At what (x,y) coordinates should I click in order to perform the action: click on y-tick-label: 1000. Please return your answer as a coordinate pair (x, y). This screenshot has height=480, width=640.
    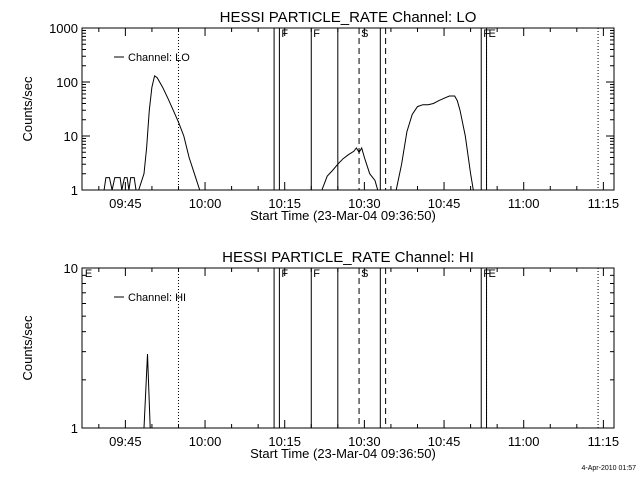
    Looking at the image, I should click on (63, 28).